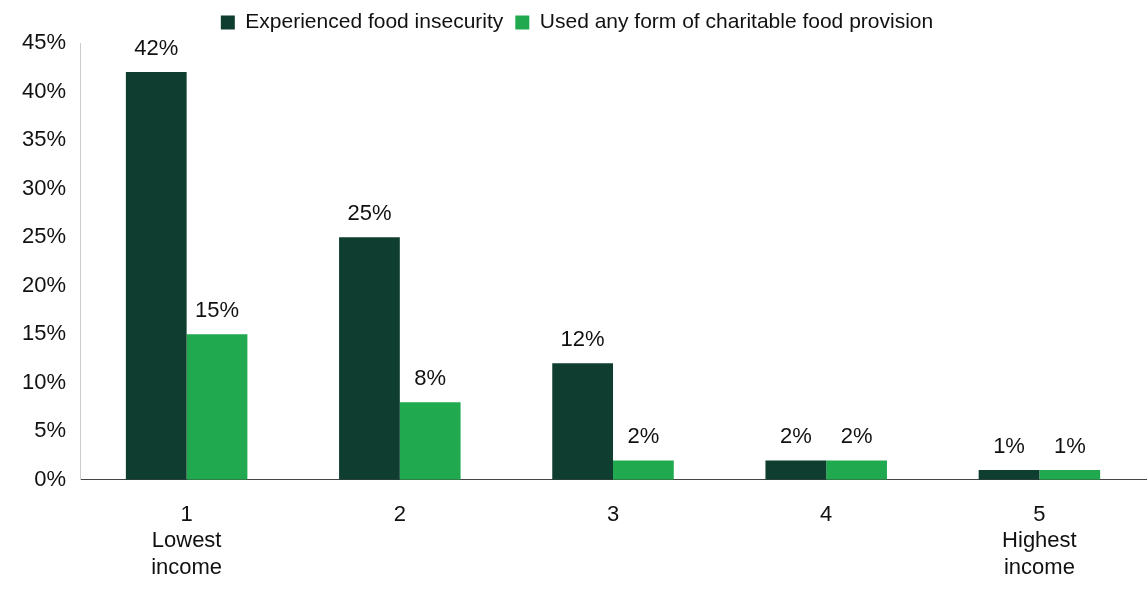  Describe the element at coordinates (582, 339) in the screenshot. I see `data-label: 12%` at that location.